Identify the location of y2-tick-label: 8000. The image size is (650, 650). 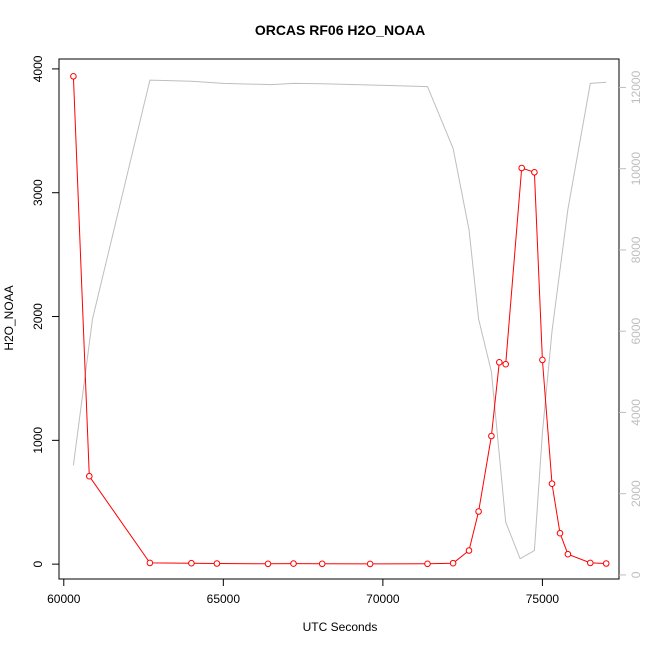
(636, 249).